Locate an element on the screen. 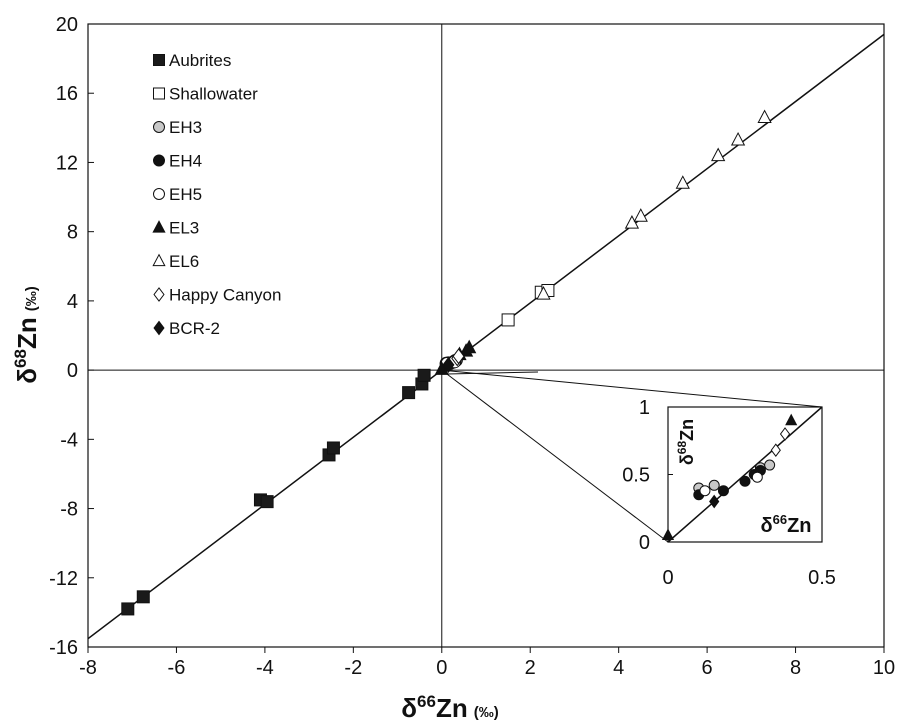 This screenshot has height=722, width=900. y-axis-title: δ68Zn (‰) is located at coordinates (26, 334).